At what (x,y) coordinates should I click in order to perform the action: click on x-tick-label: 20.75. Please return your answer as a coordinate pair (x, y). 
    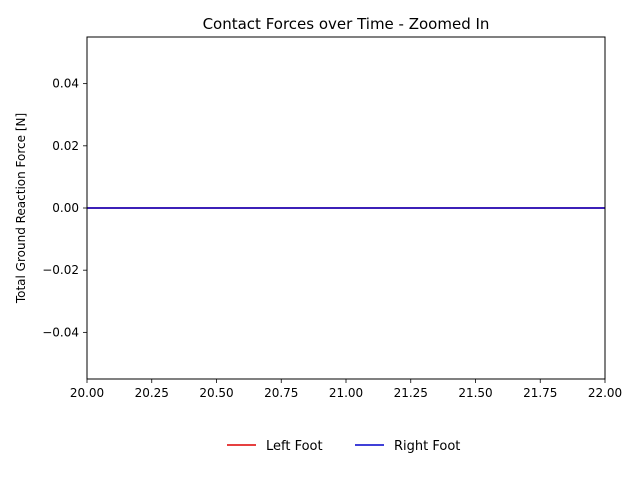
    Looking at the image, I should click on (281, 393).